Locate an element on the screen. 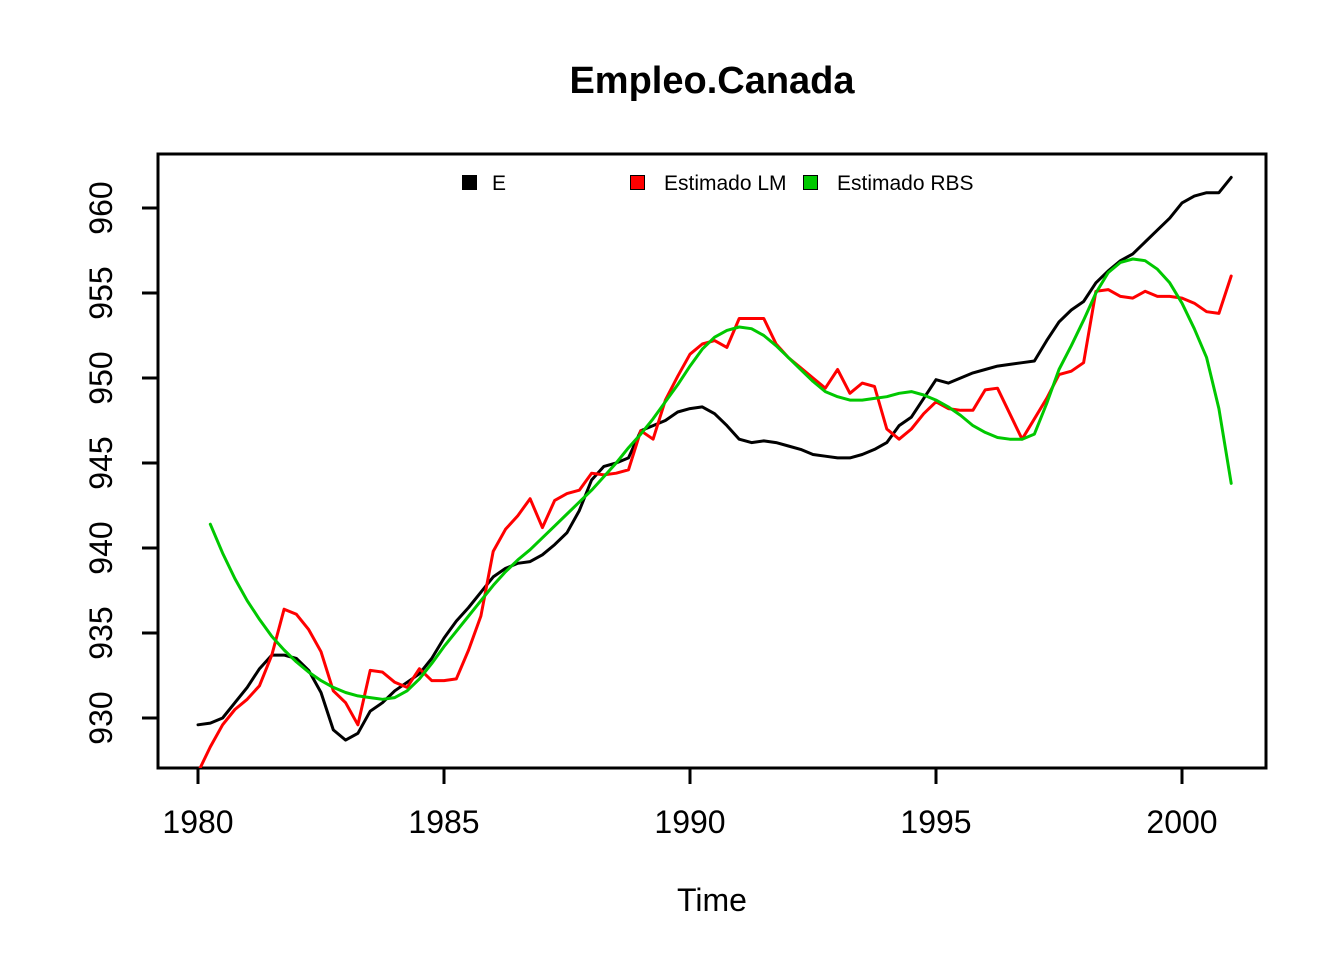  x-tick-label: 1985 is located at coordinates (443, 822).